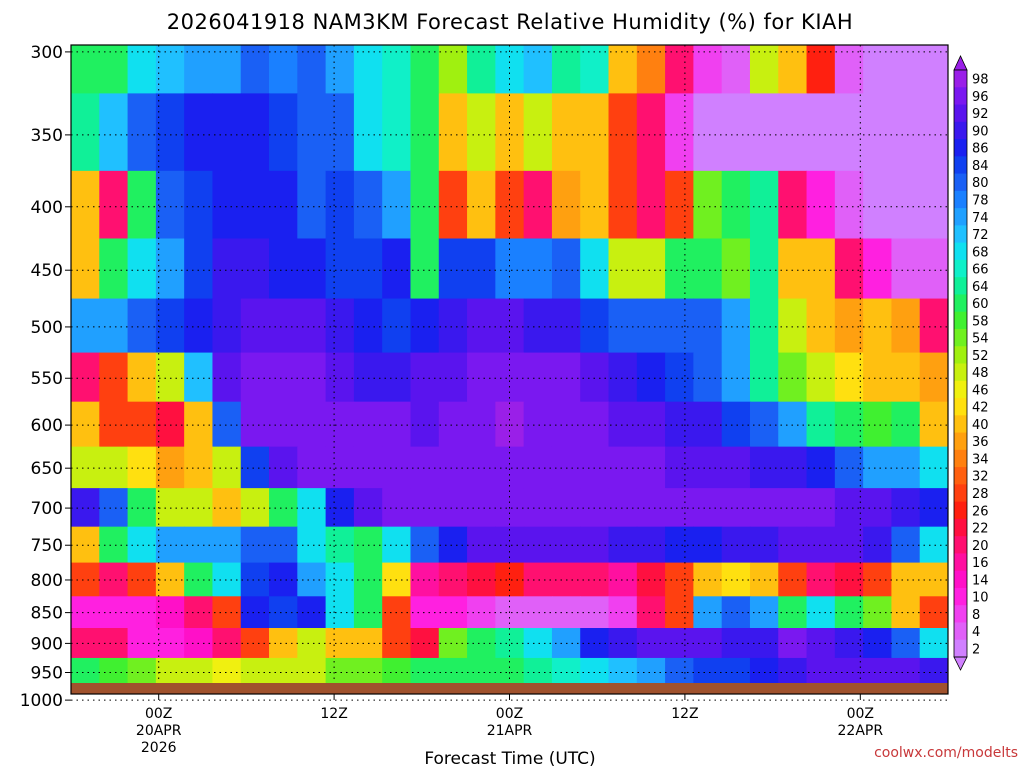 Image resolution: width=1024 pixels, height=768 pixels. I want to click on x-tick-label: 12Z, so click(684, 714).